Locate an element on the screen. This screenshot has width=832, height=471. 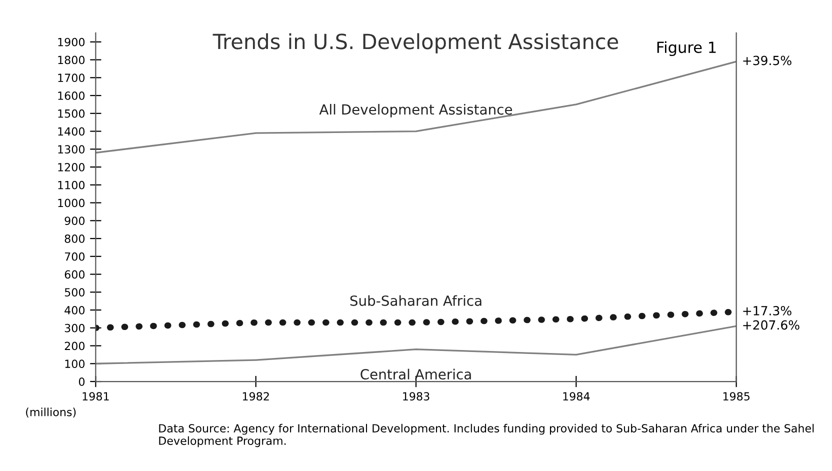
y-tick-label: 1400 is located at coordinates (71, 131).